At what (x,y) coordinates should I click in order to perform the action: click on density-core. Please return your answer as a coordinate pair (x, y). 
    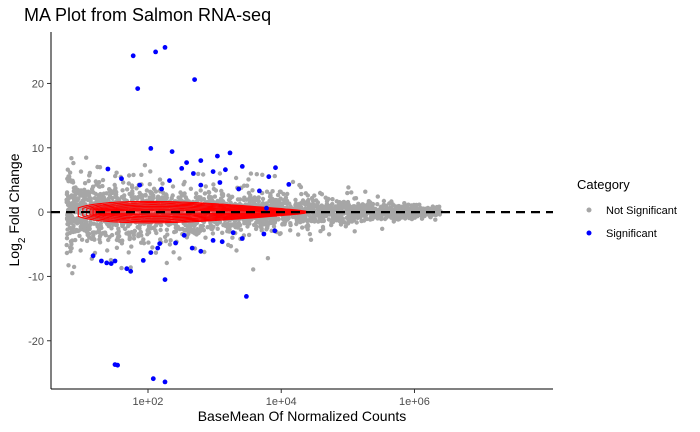
    Looking at the image, I should click on (198, 212).